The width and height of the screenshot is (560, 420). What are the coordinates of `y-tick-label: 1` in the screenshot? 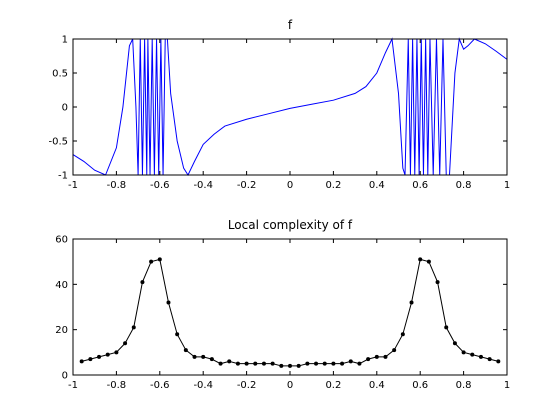 It's located at (65, 40).